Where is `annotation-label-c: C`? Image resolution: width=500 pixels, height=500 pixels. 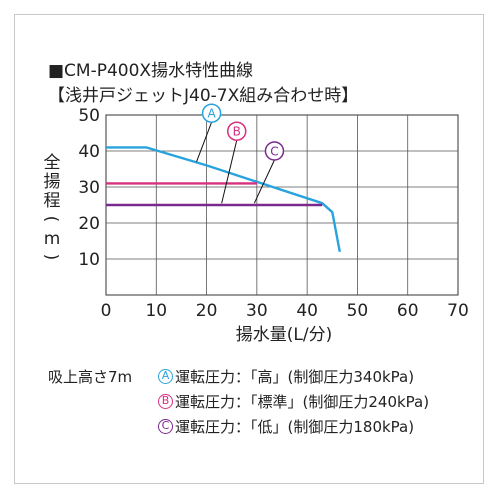 annotation-label-c: C is located at coordinates (274, 152).